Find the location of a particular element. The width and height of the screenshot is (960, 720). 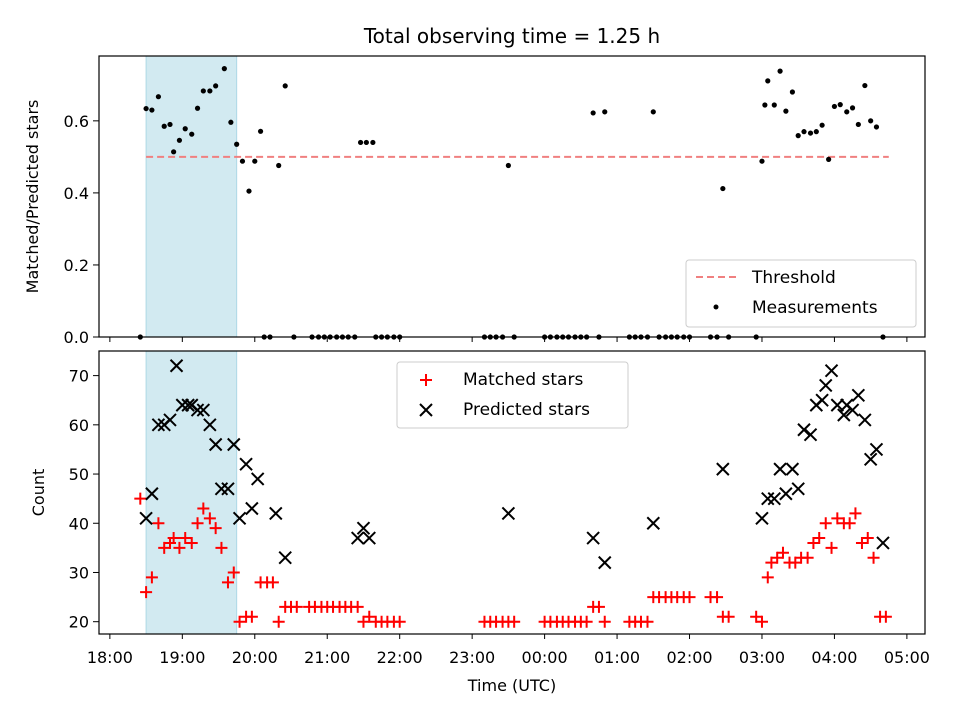

x-tick-label: 02:00 is located at coordinates (689, 657).